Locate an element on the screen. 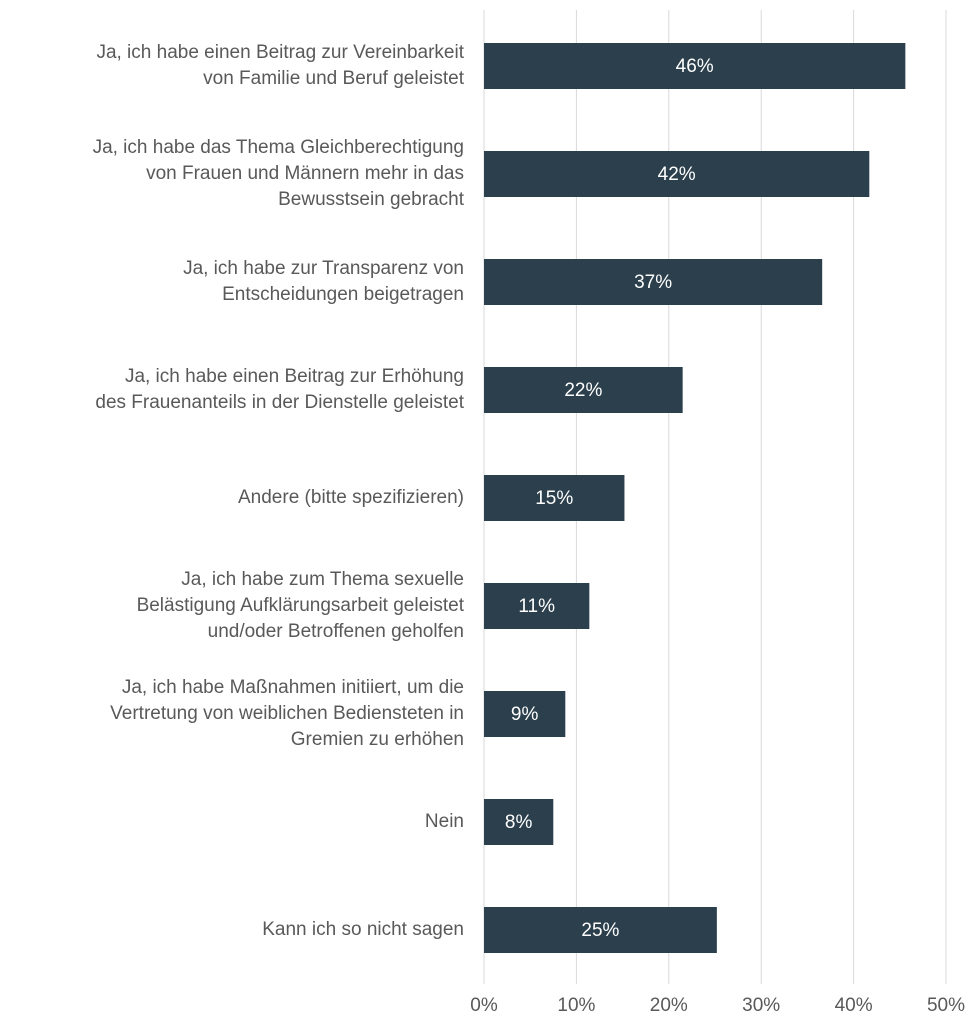 The image size is (971, 1021). x-tick-label: 20% is located at coordinates (669, 1005).